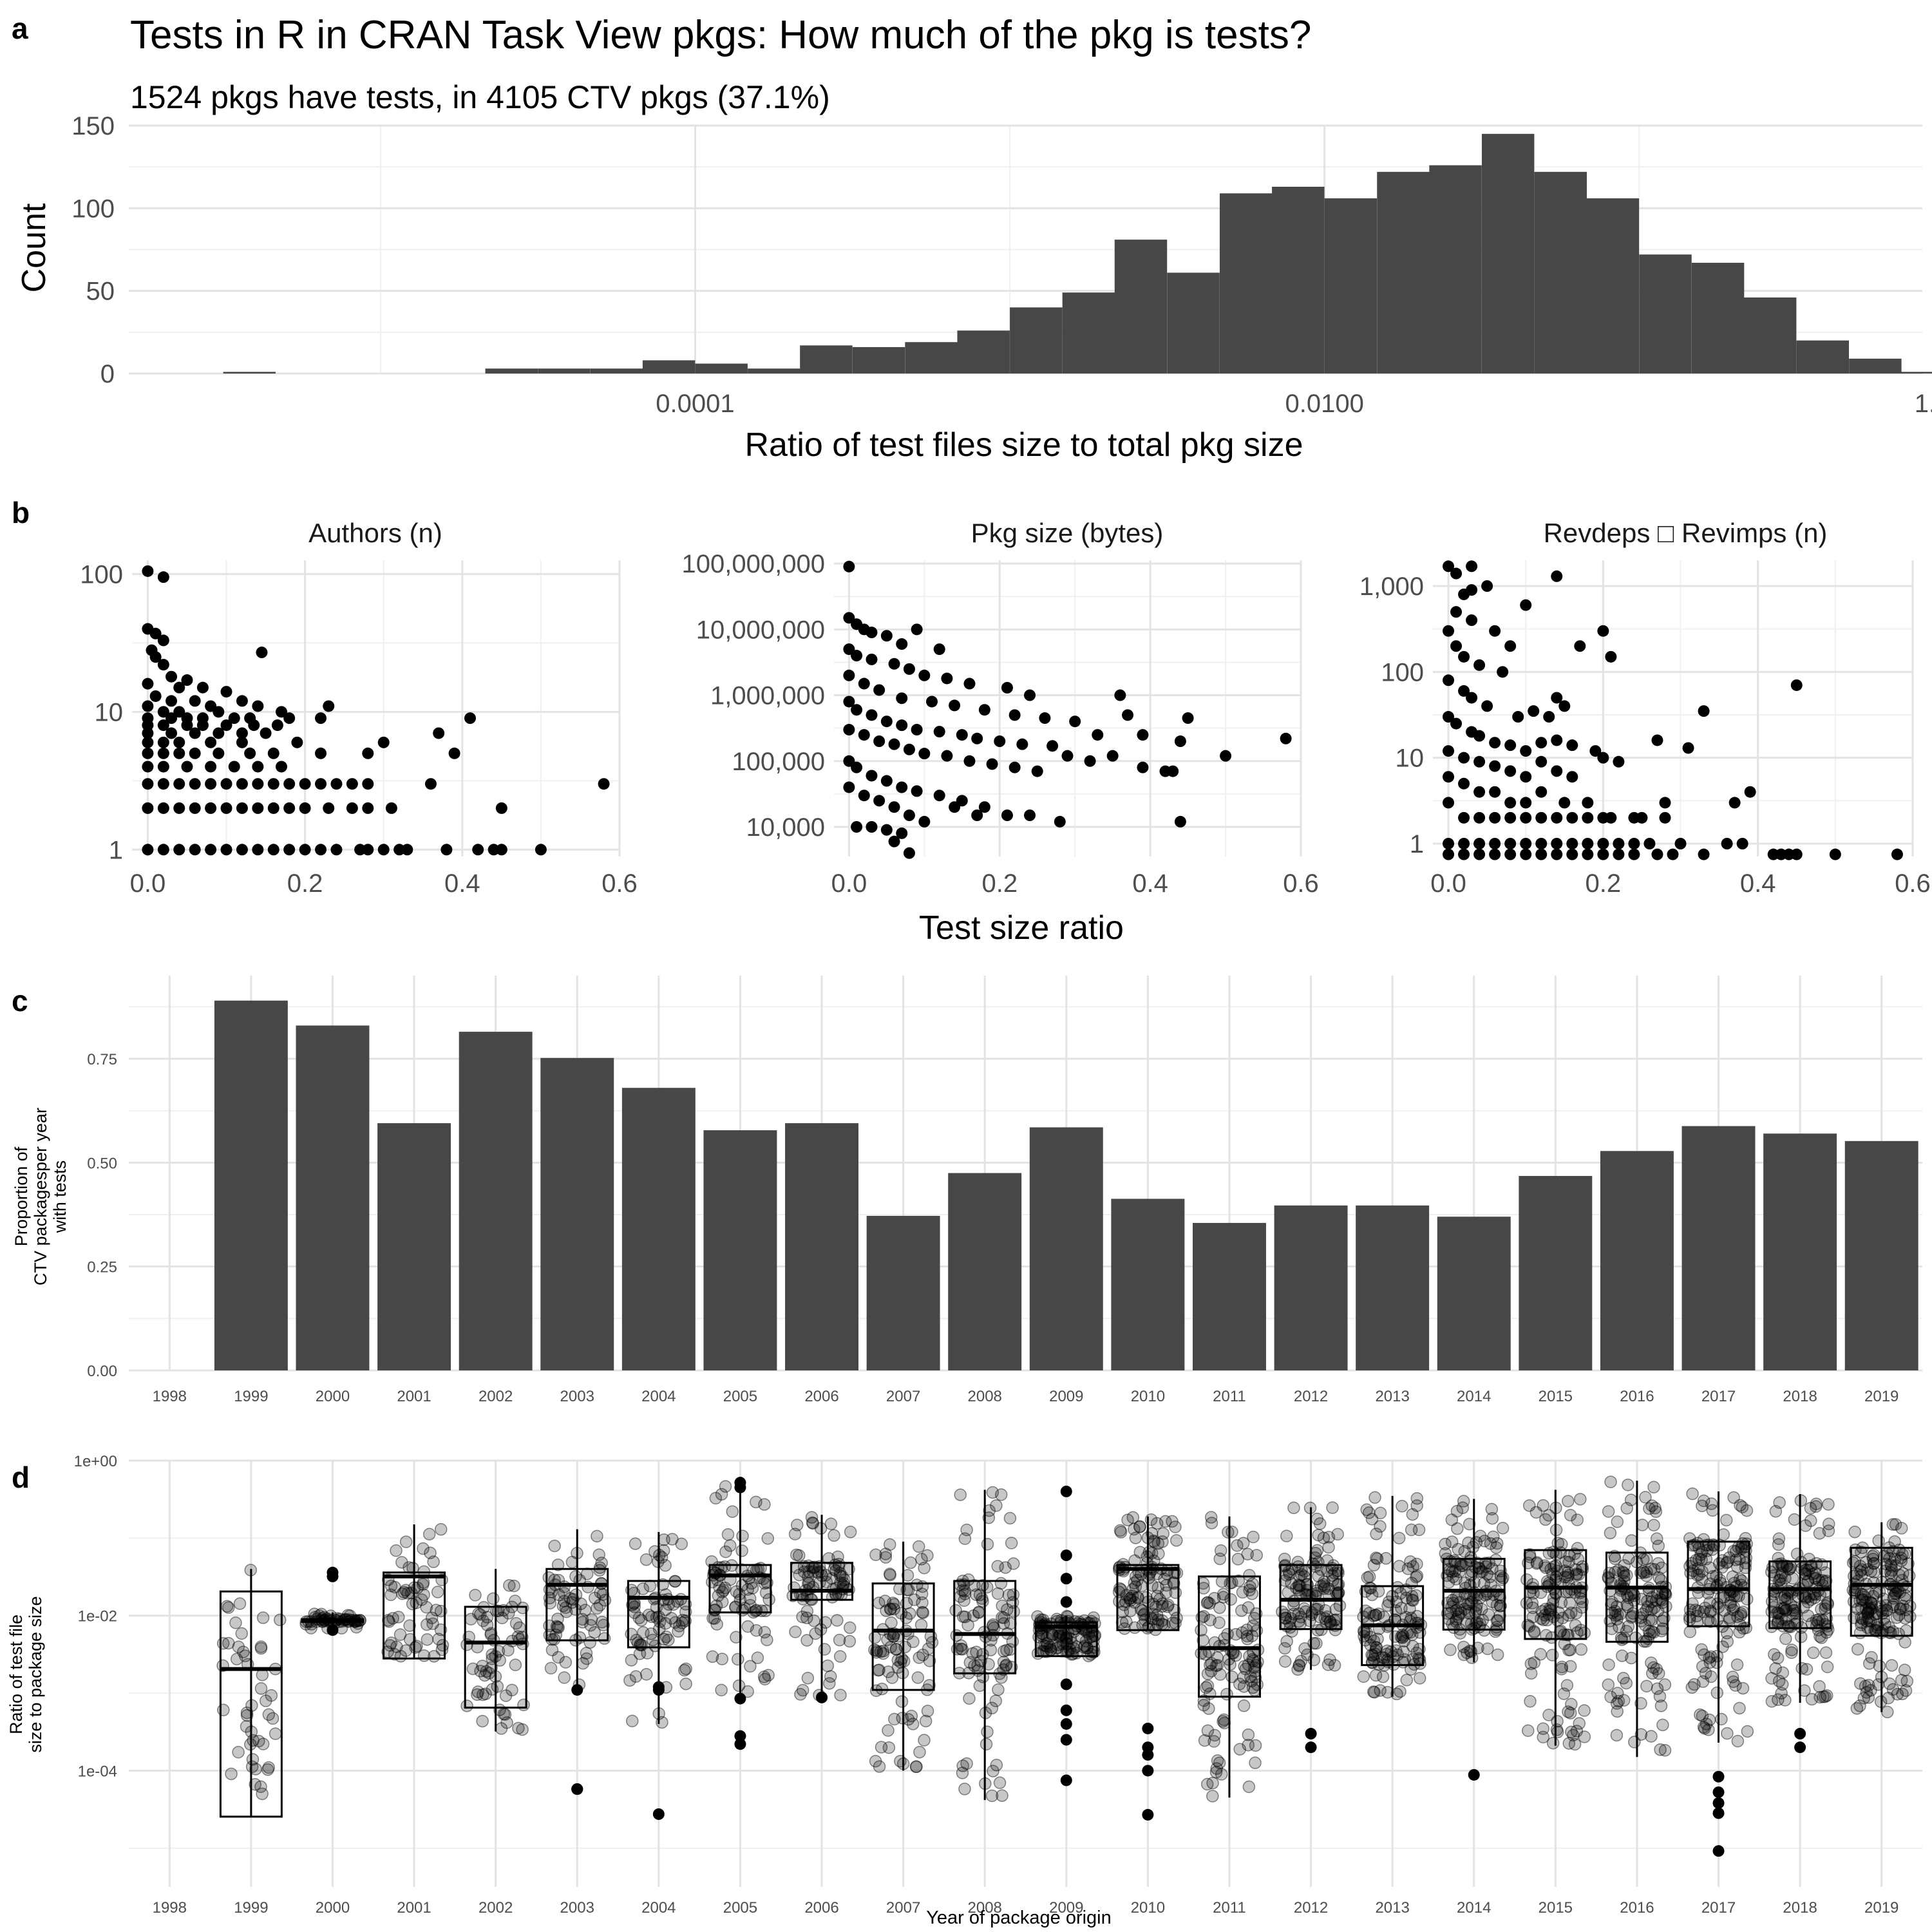 The image size is (1932, 1932). I want to click on box, so click(740, 1589).